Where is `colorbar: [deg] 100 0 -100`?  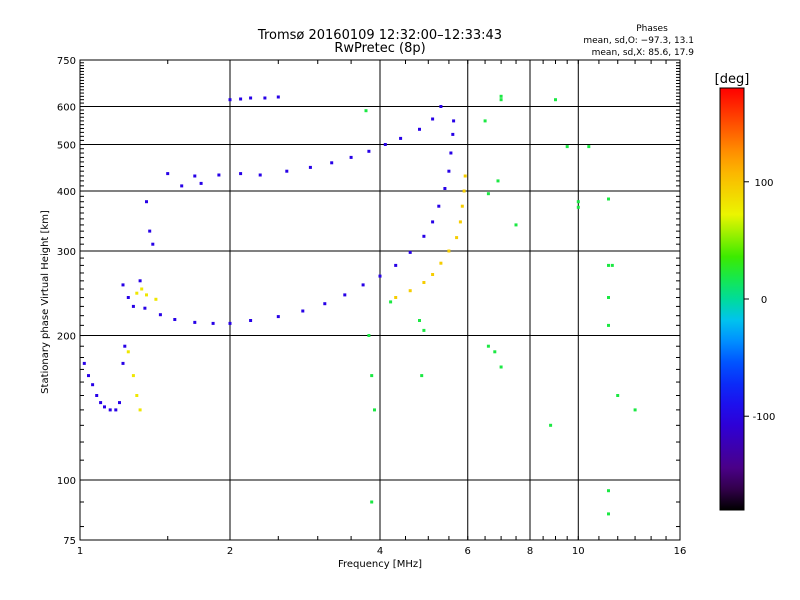
colorbar: [deg] 100 0 -100 is located at coordinates (745, 291).